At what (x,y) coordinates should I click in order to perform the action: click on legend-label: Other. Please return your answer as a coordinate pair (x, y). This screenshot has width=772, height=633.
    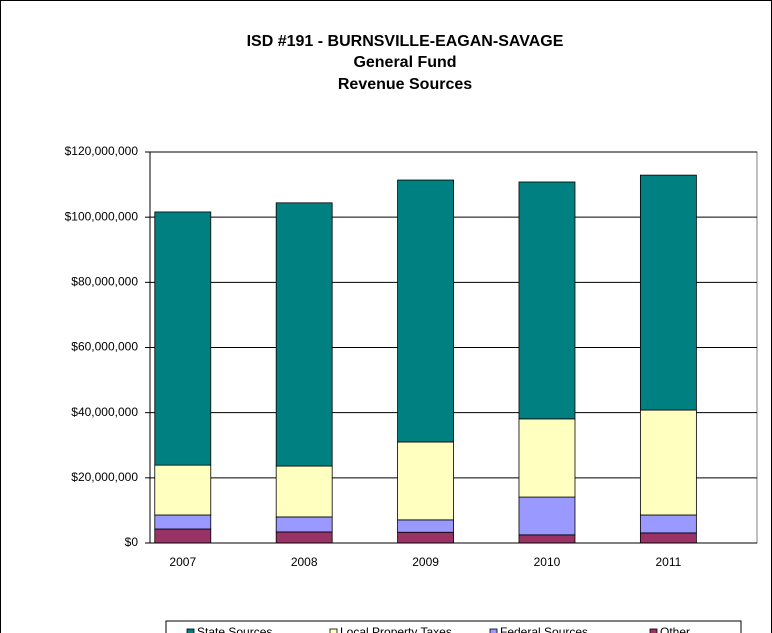
    Looking at the image, I should click on (675, 629).